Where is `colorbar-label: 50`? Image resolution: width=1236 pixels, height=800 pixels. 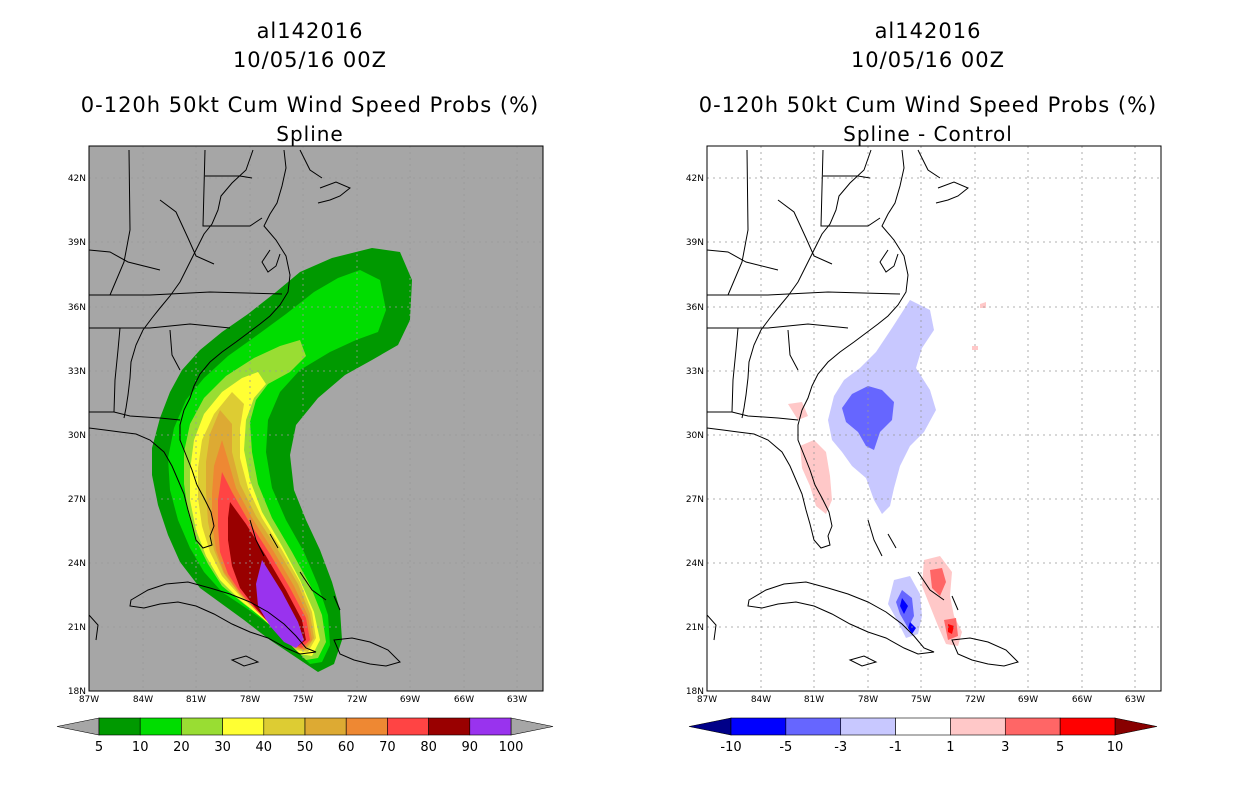
colorbar-label: 50 is located at coordinates (305, 747).